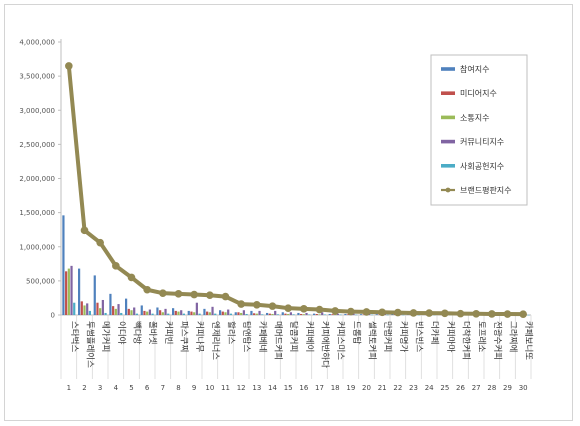  Describe the element at coordinates (256, 388) in the screenshot. I see `x-rank-number: 13` at that location.